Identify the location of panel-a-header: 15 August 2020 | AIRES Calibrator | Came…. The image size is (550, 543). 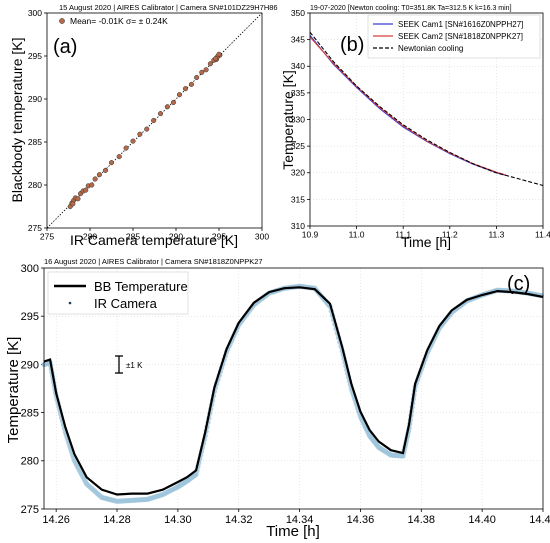
(168, 7).